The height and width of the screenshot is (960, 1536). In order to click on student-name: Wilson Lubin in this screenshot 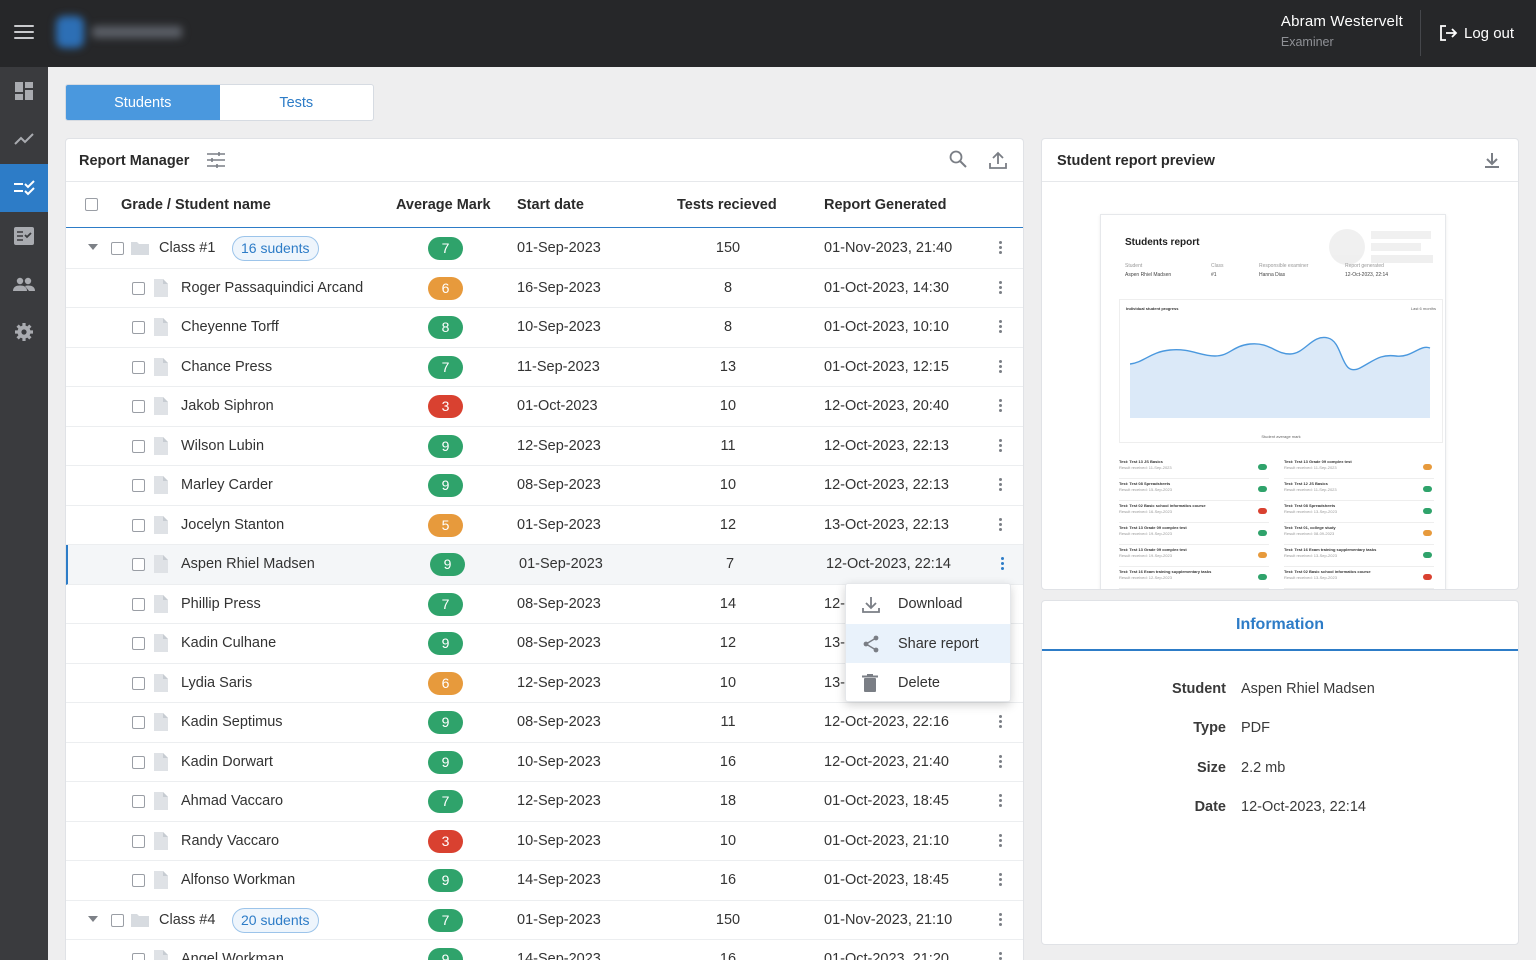, I will do `click(223, 445)`.